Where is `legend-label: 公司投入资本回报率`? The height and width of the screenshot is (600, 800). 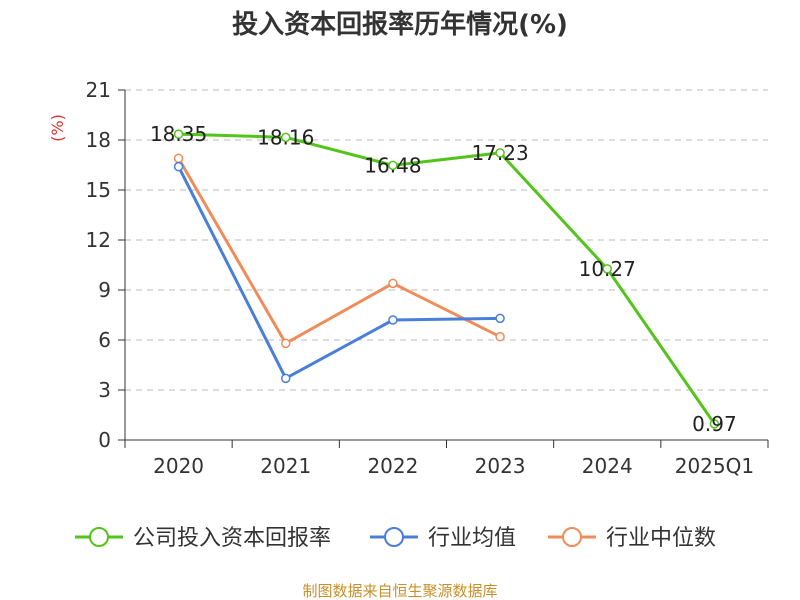 legend-label: 公司投入资本回报率 is located at coordinates (232, 538).